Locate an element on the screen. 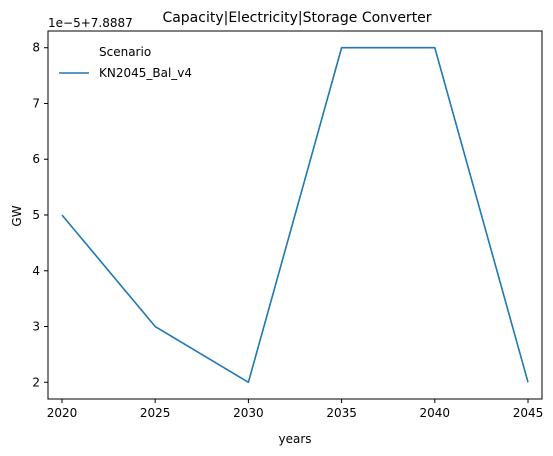 The width and height of the screenshot is (553, 456). y-tick-label: 4 is located at coordinates (36, 271).